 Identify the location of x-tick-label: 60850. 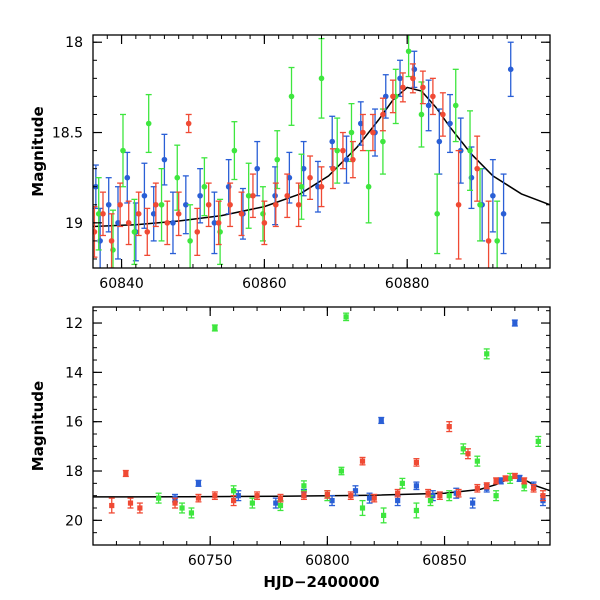
(444, 561).